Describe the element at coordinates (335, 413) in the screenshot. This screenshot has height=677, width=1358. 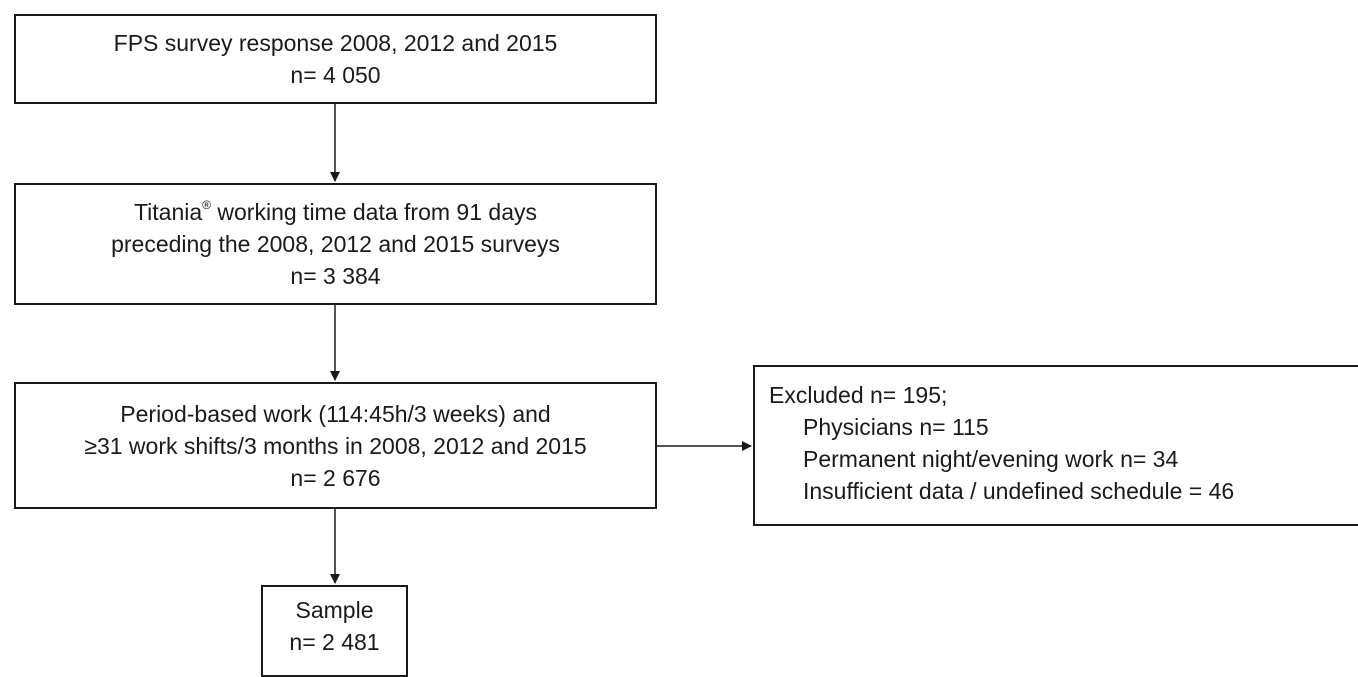
I see `period-based-work-line-1: Period-based work (114:45h/3 weeks) and` at that location.